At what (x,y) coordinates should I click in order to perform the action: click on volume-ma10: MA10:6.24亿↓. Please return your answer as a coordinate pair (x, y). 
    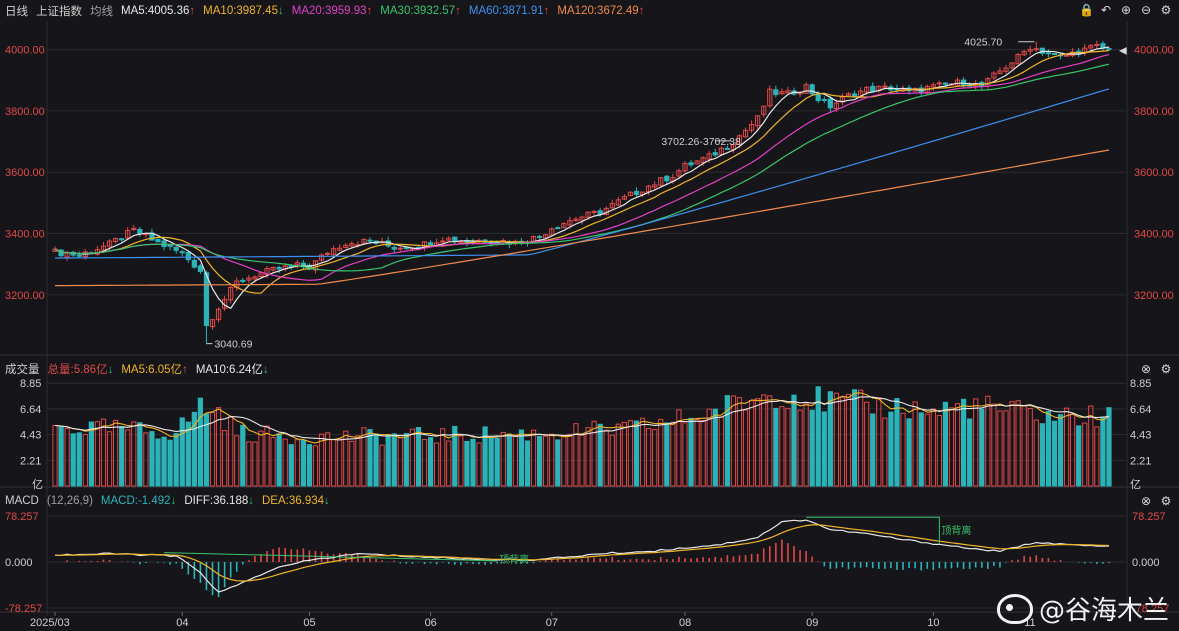
    Looking at the image, I should click on (232, 370).